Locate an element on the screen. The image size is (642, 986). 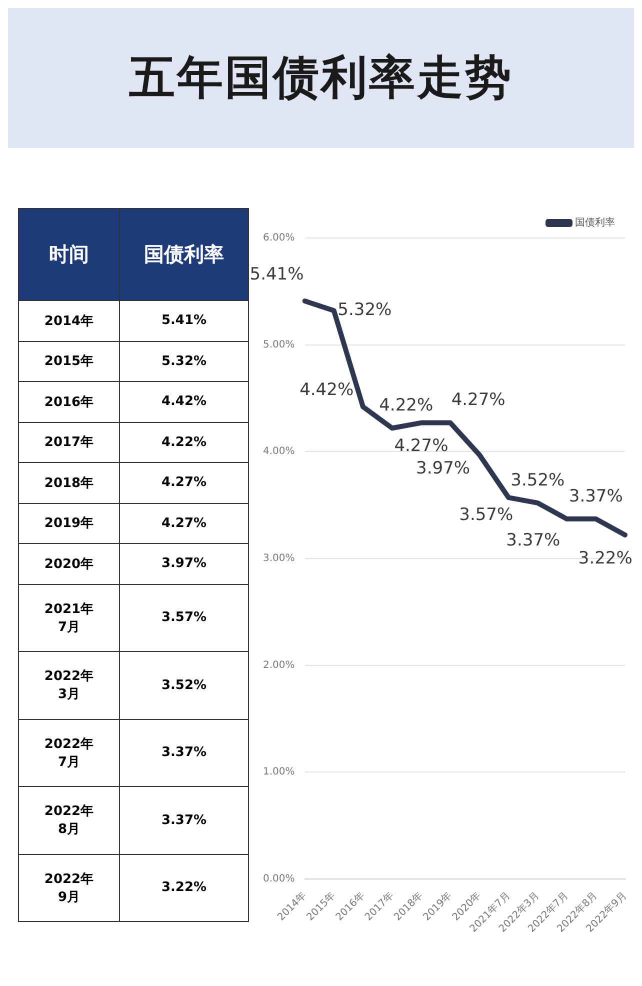
text: 3.97% is located at coordinates (184, 564).